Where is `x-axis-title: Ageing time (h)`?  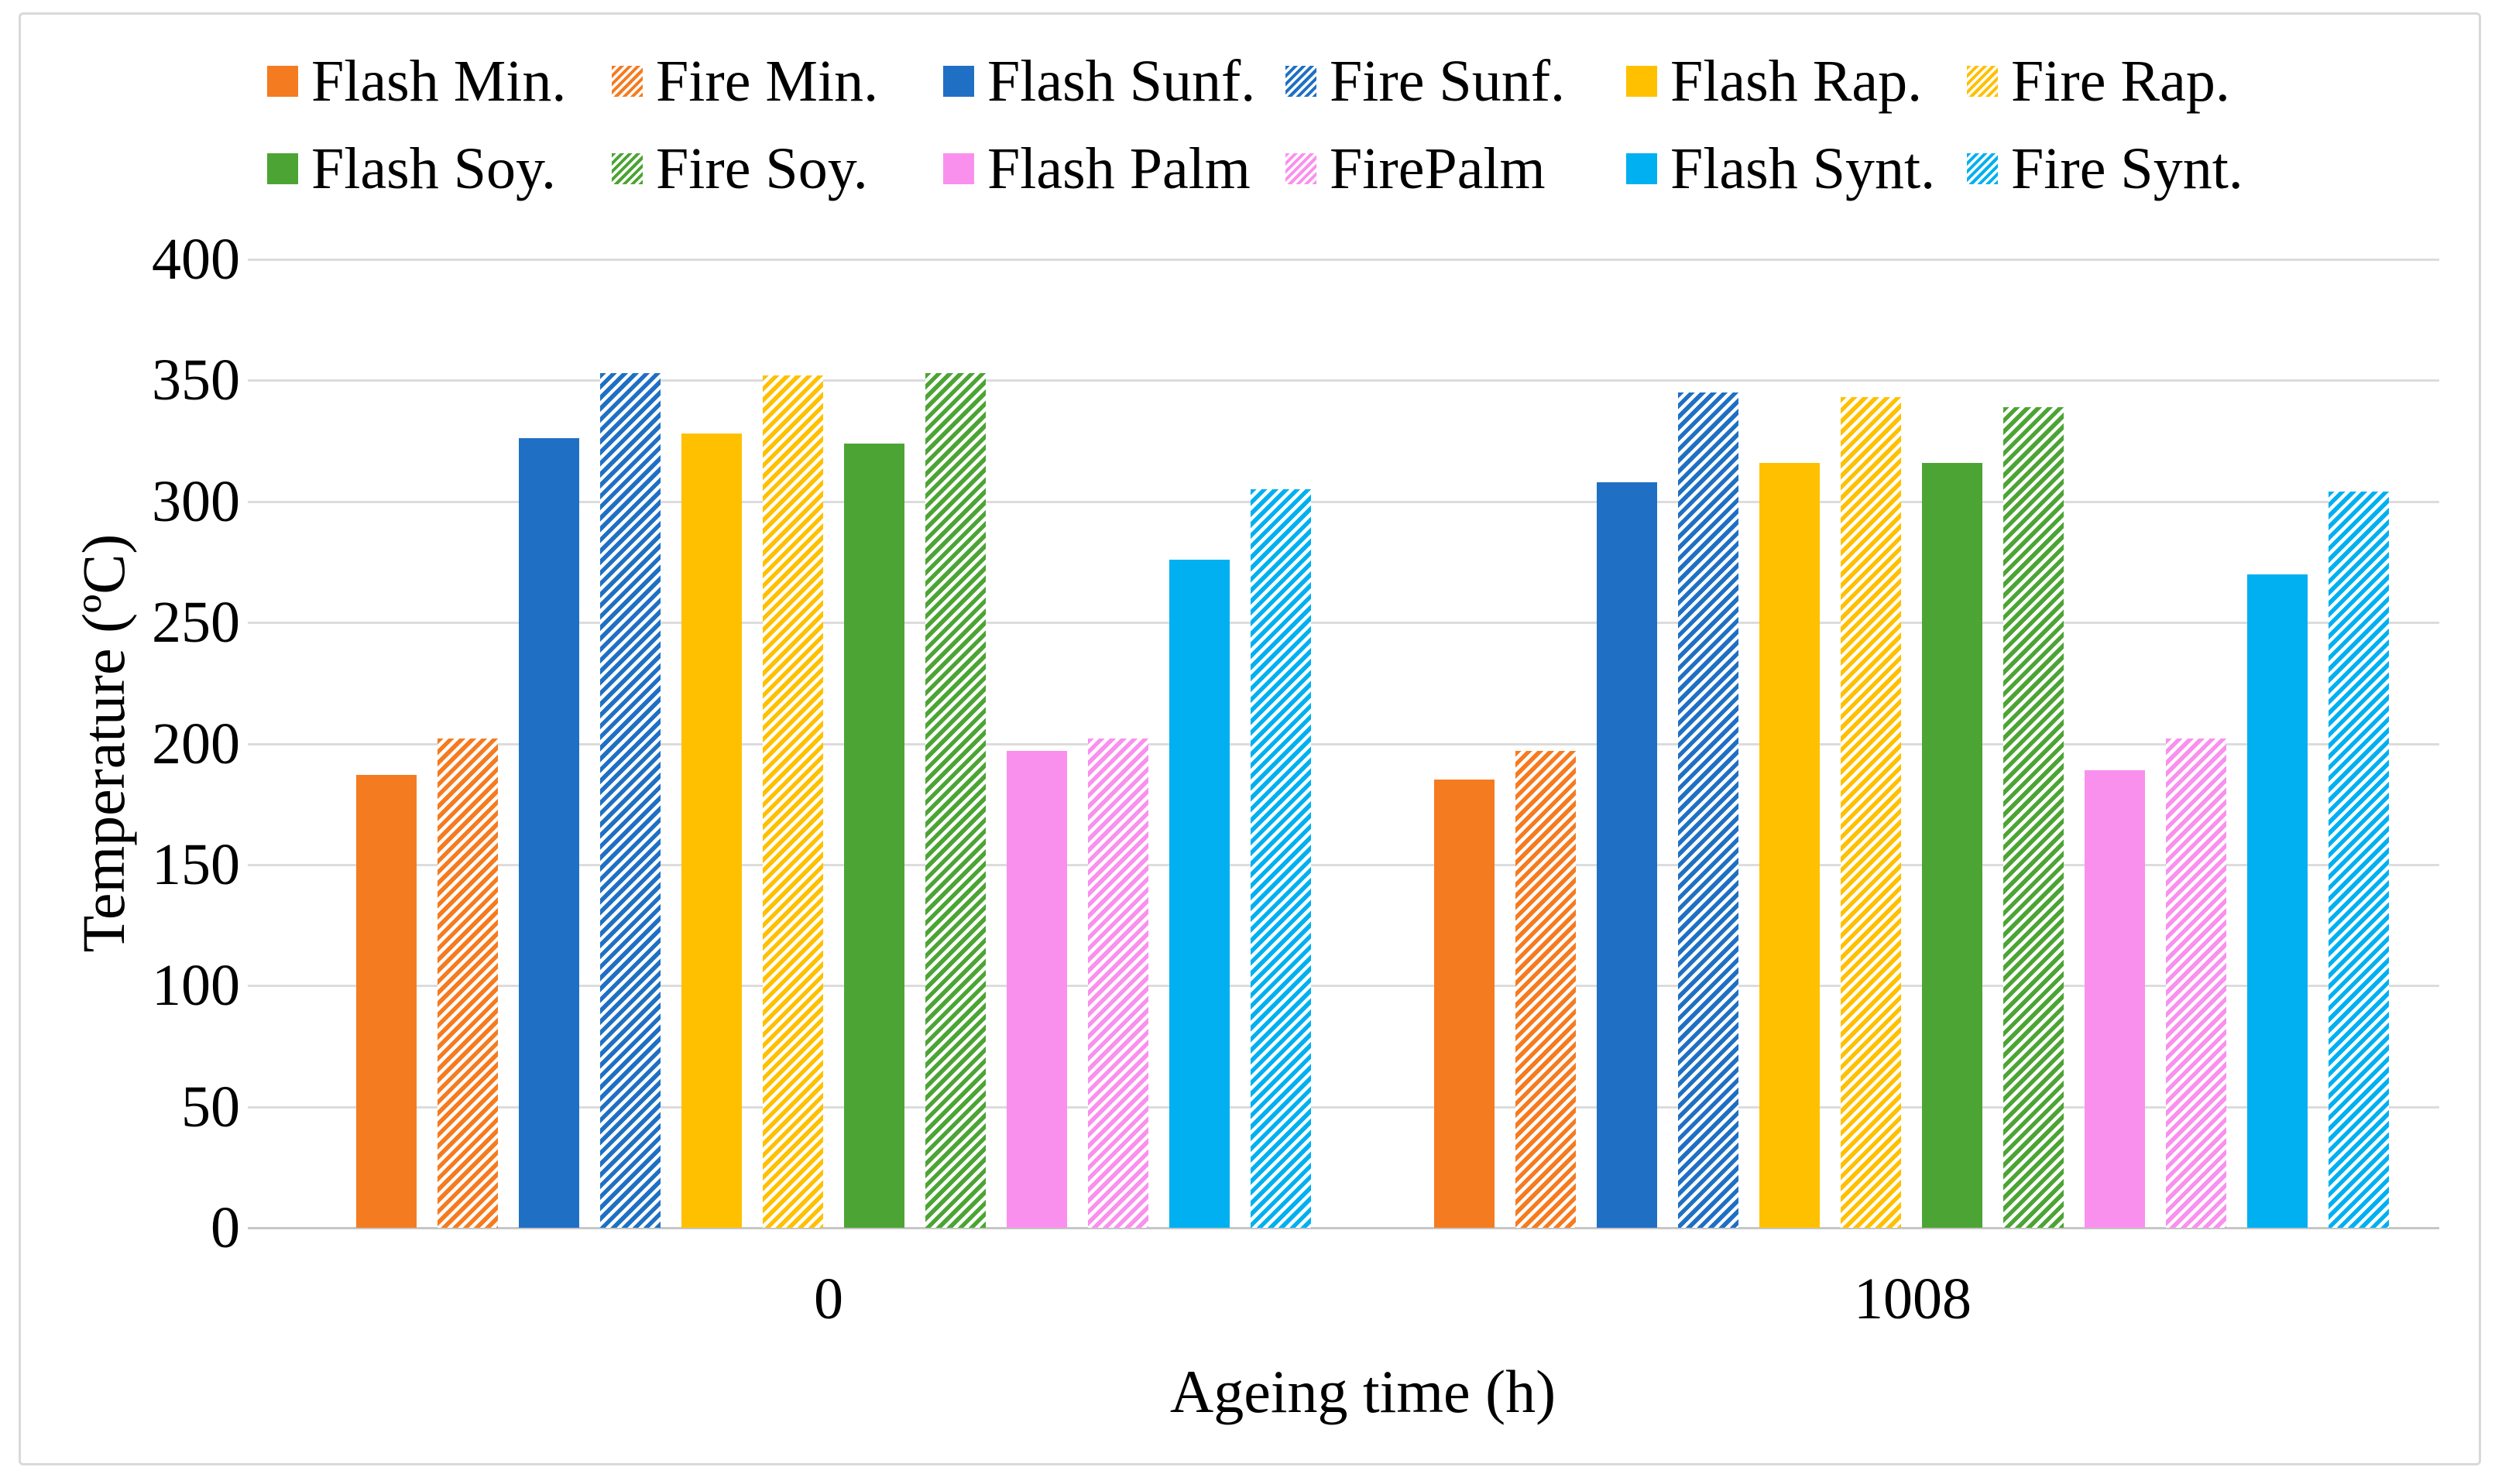 x-axis-title: Ageing time (h) is located at coordinates (1362, 1391).